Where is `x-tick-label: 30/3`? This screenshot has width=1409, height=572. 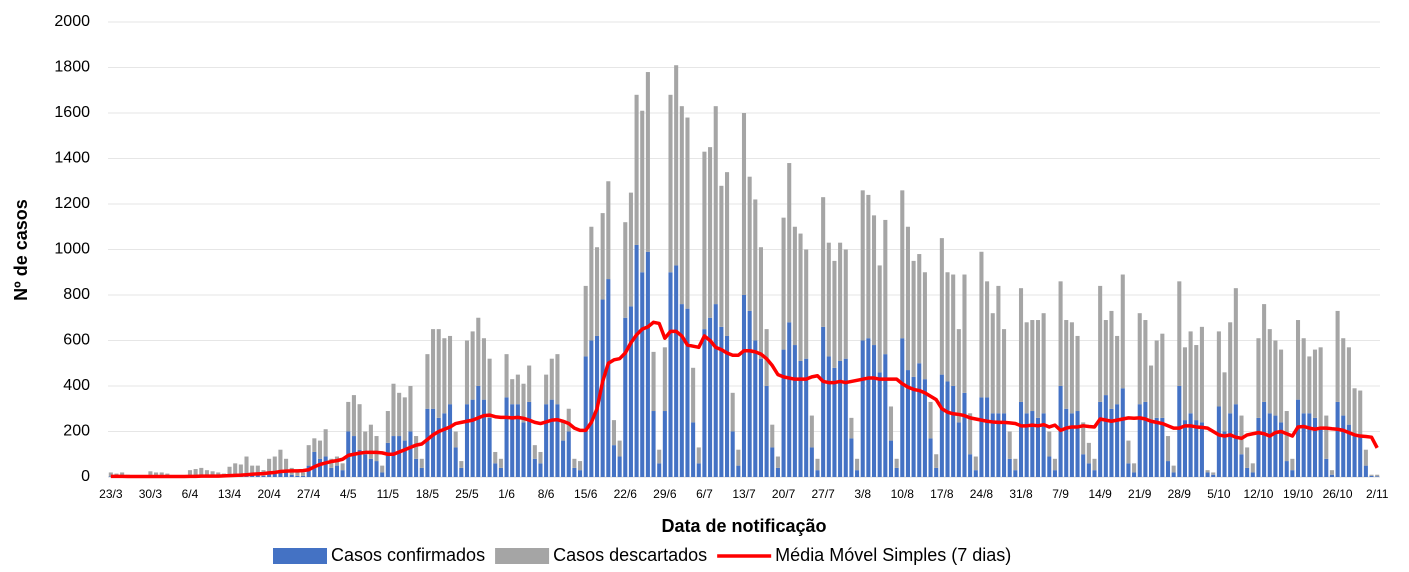
x-tick-label: 30/3 is located at coordinates (151, 494).